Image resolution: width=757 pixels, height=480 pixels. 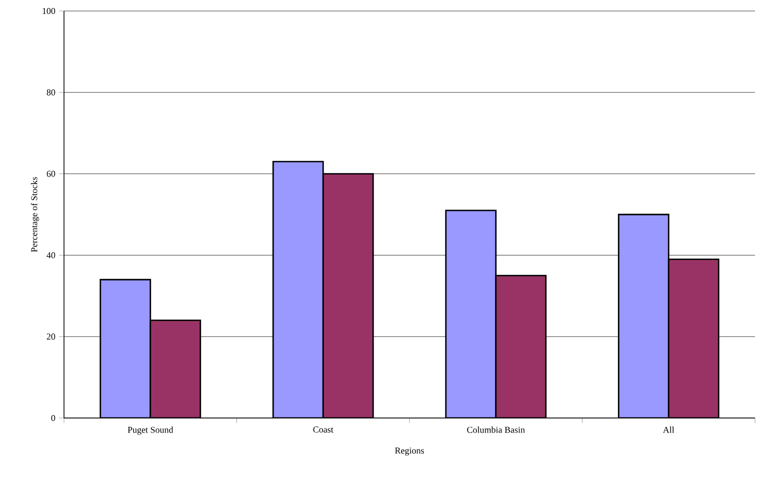 What do you see at coordinates (49, 11) in the screenshot?
I see `y-tick-label: 100` at bounding box center [49, 11].